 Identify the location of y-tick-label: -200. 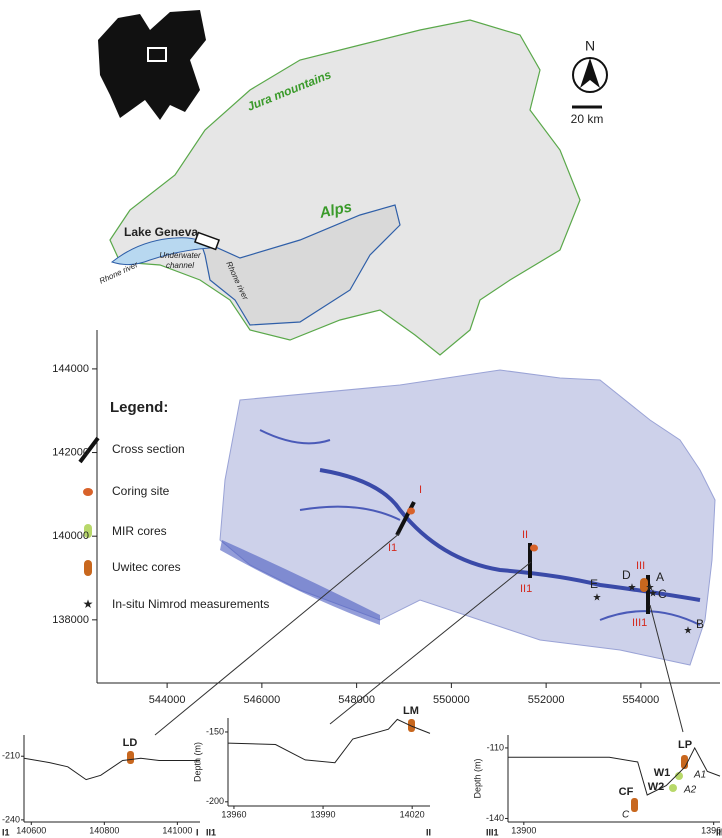
(215, 801).